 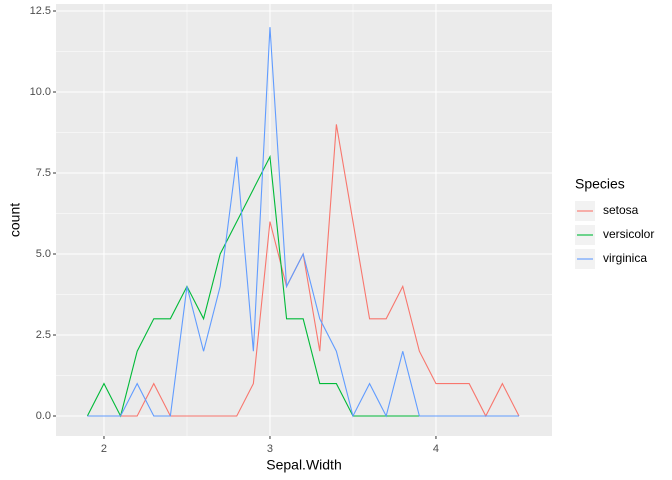 What do you see at coordinates (43, 254) in the screenshot?
I see `y-tick-label: 5.0` at bounding box center [43, 254].